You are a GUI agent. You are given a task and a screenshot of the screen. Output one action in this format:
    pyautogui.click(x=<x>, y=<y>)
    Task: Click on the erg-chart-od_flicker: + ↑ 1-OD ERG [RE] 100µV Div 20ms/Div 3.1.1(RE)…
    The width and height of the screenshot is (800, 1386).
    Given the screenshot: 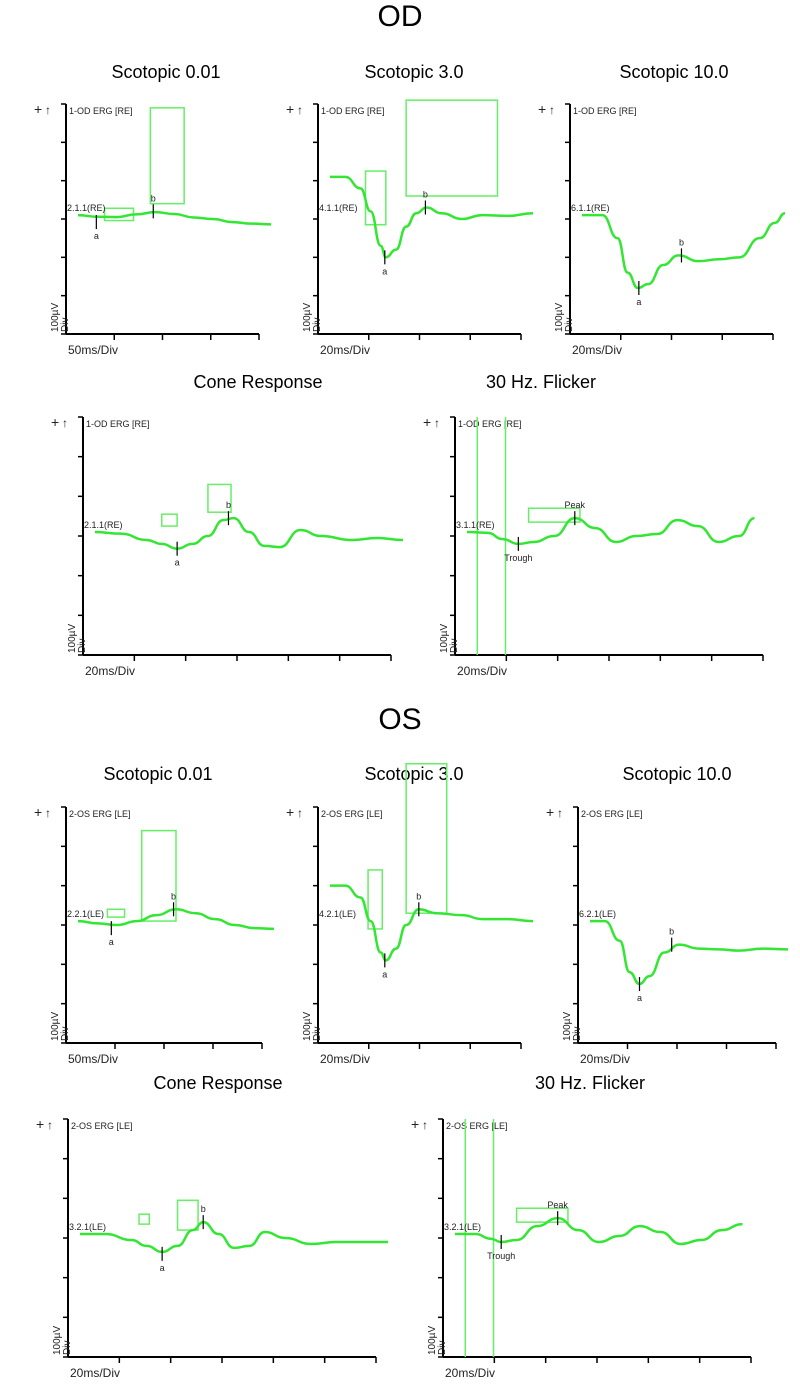 What is the action you would take?
    pyautogui.click(x=593, y=546)
    